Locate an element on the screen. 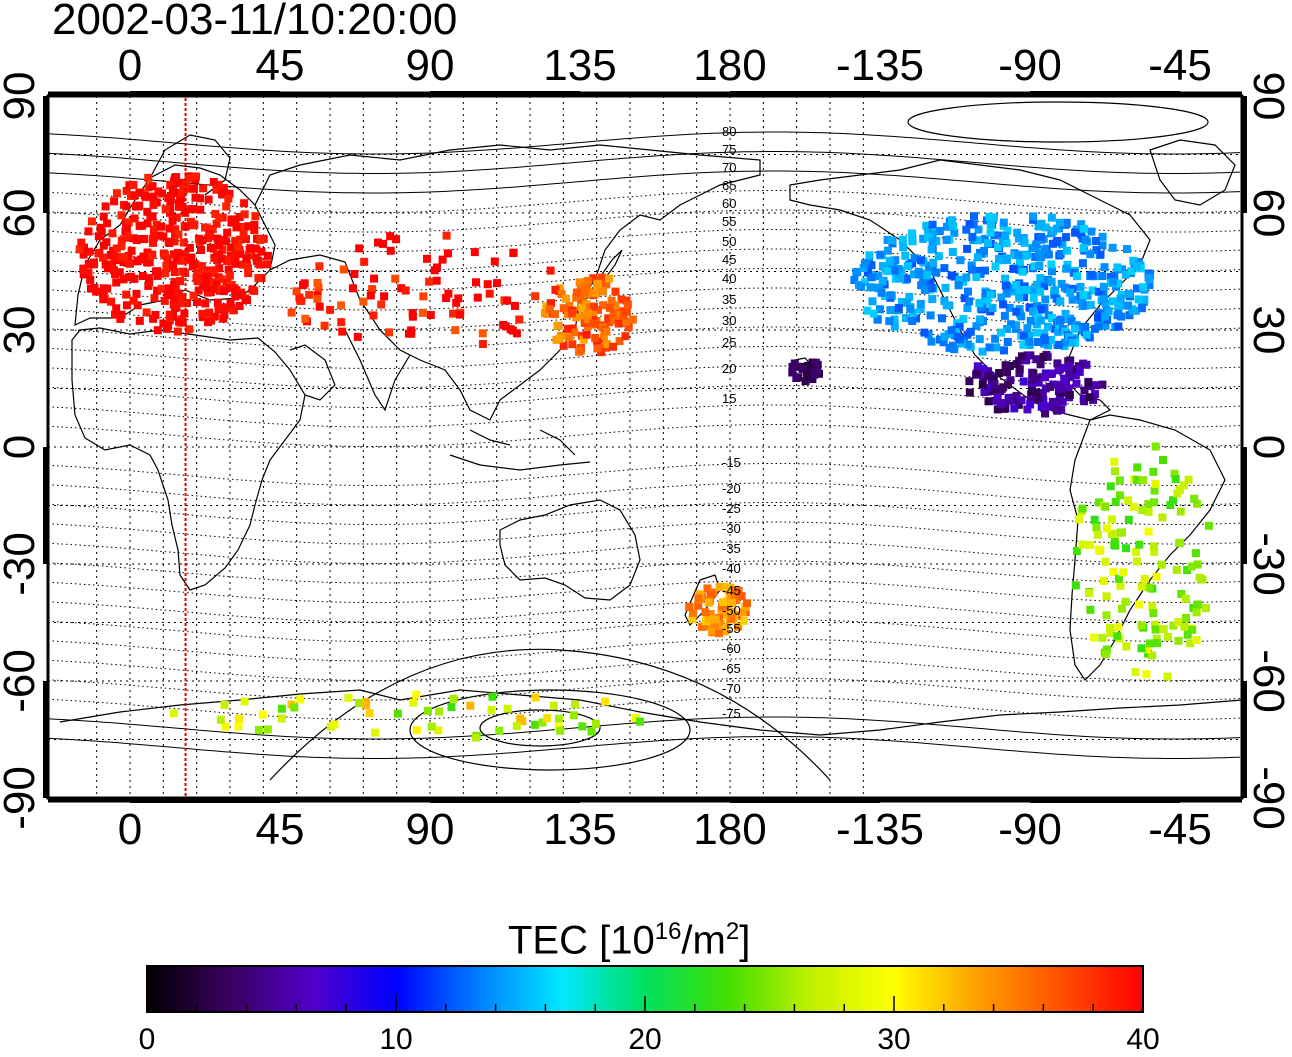  contour-label-north: 60 is located at coordinates (729, 203).